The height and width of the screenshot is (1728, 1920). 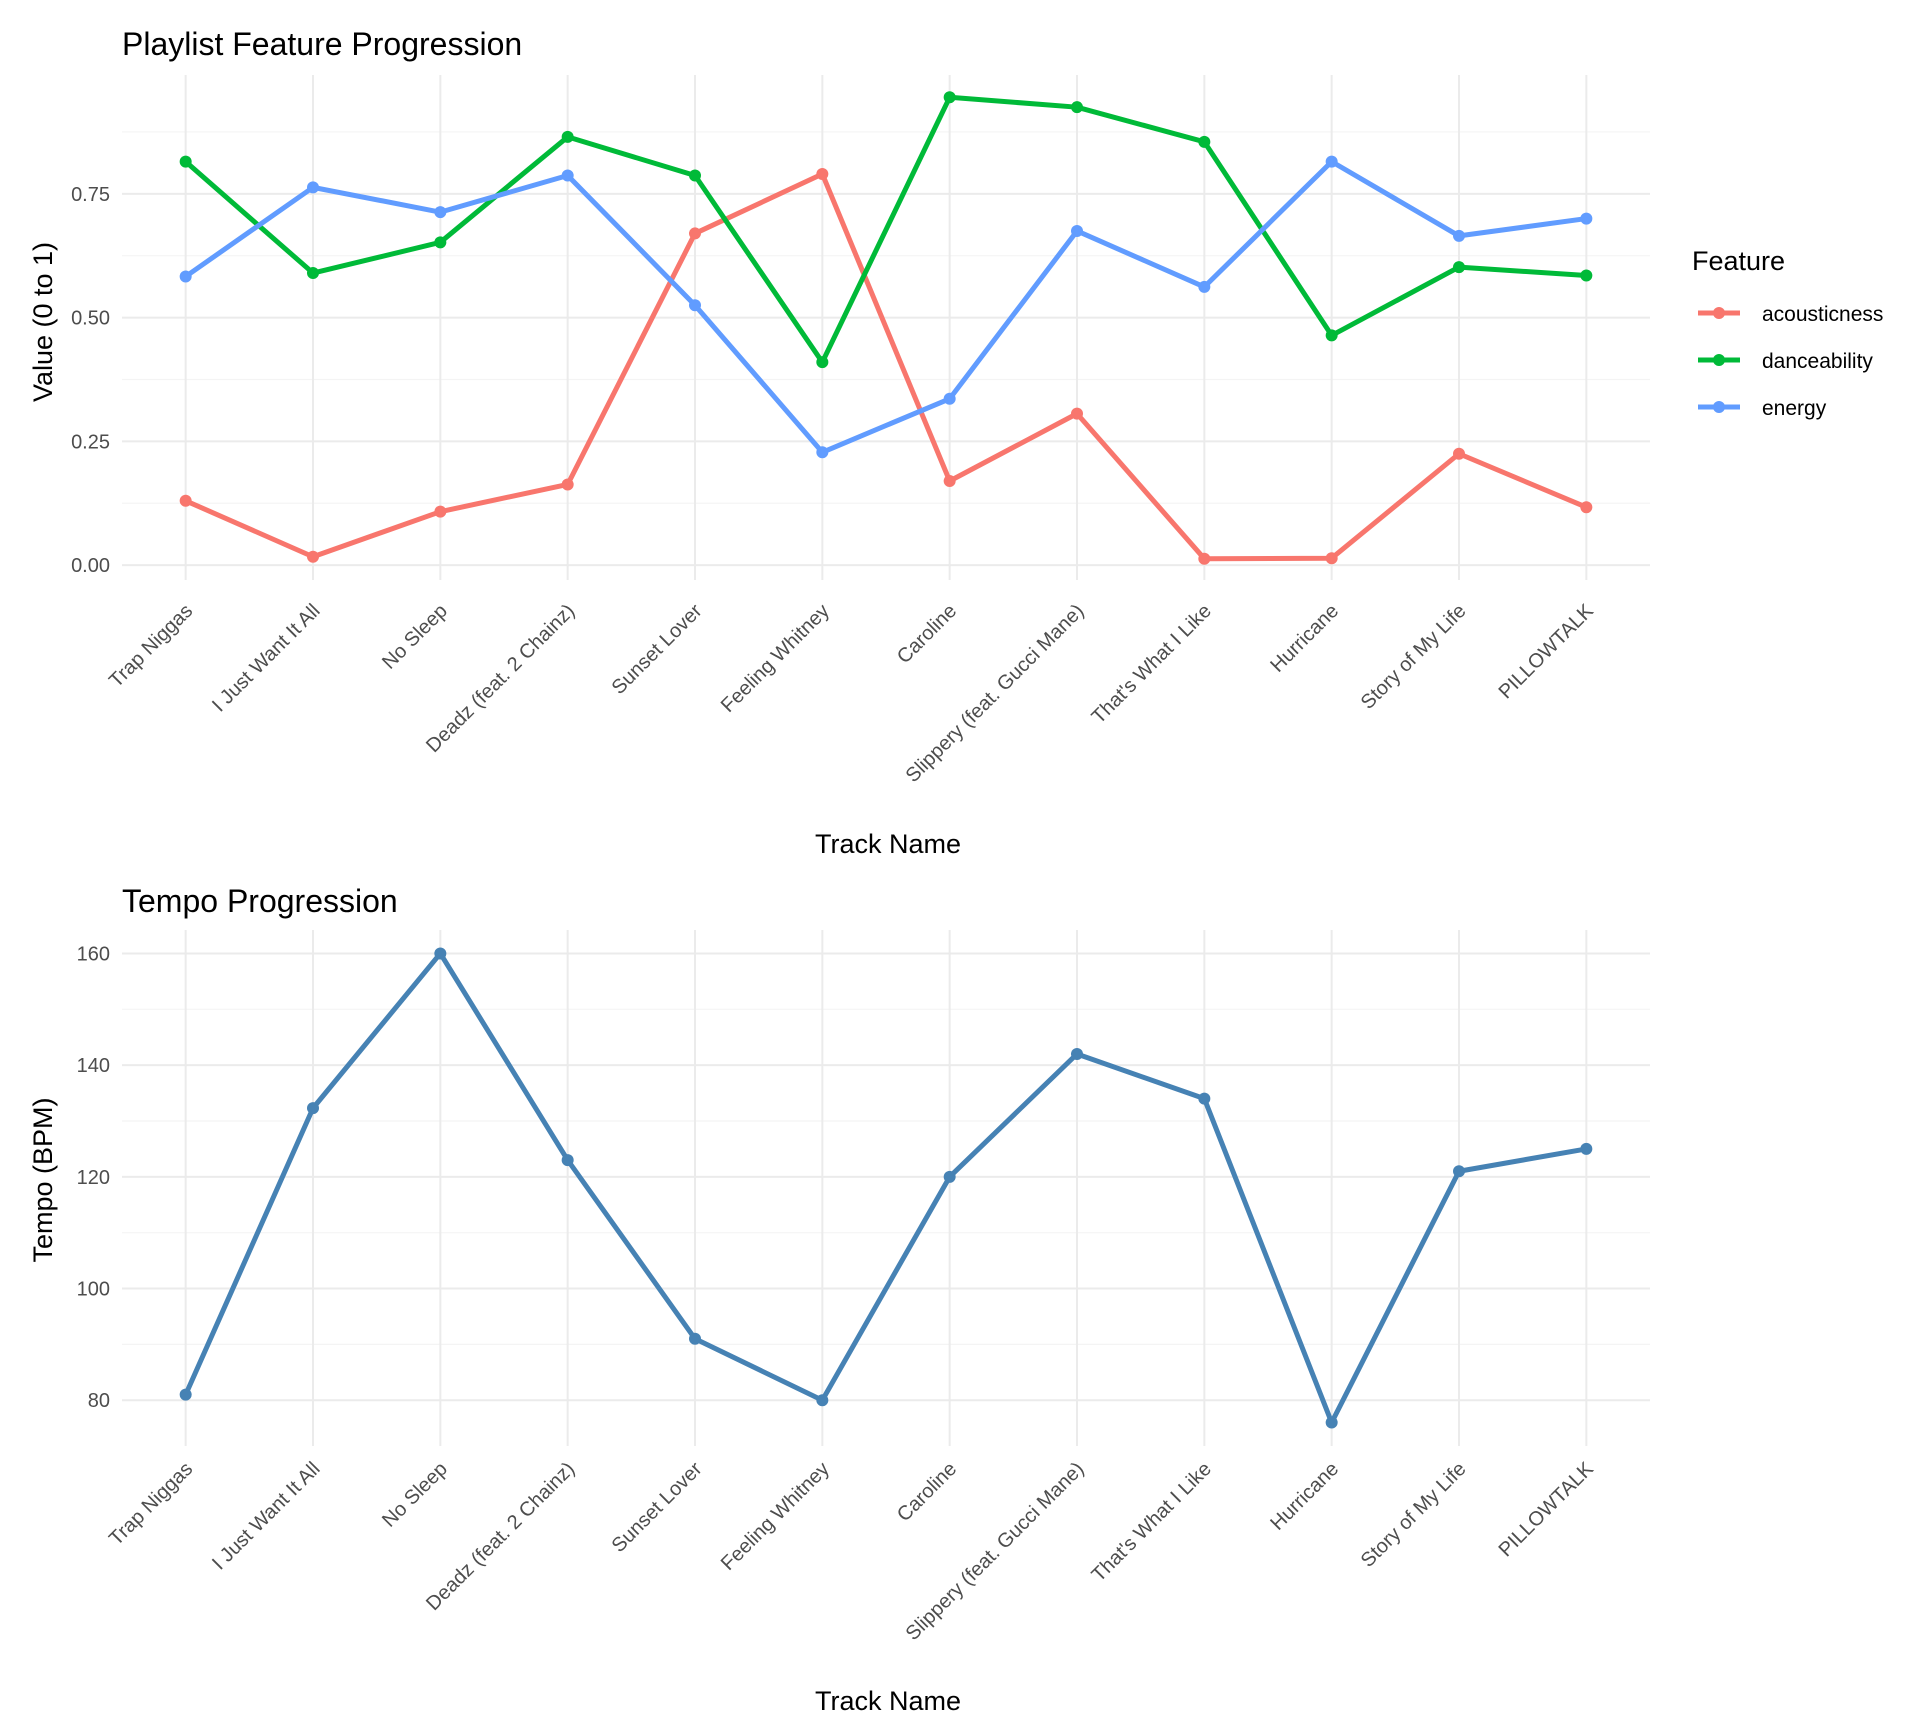 What do you see at coordinates (322, 44) in the screenshot?
I see `feature-chart-title: Playlist Feature Progression` at bounding box center [322, 44].